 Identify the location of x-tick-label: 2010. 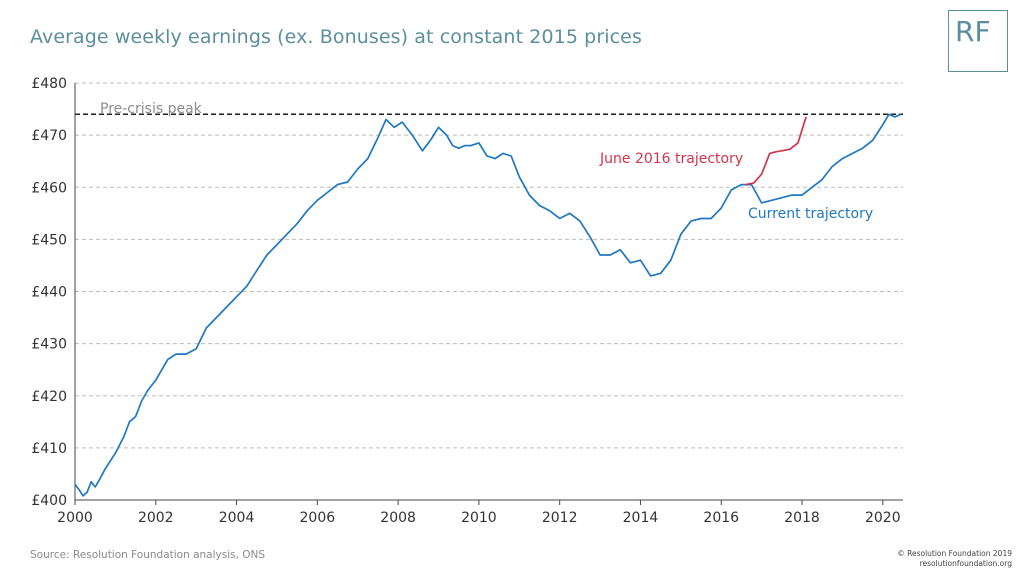
(479, 518).